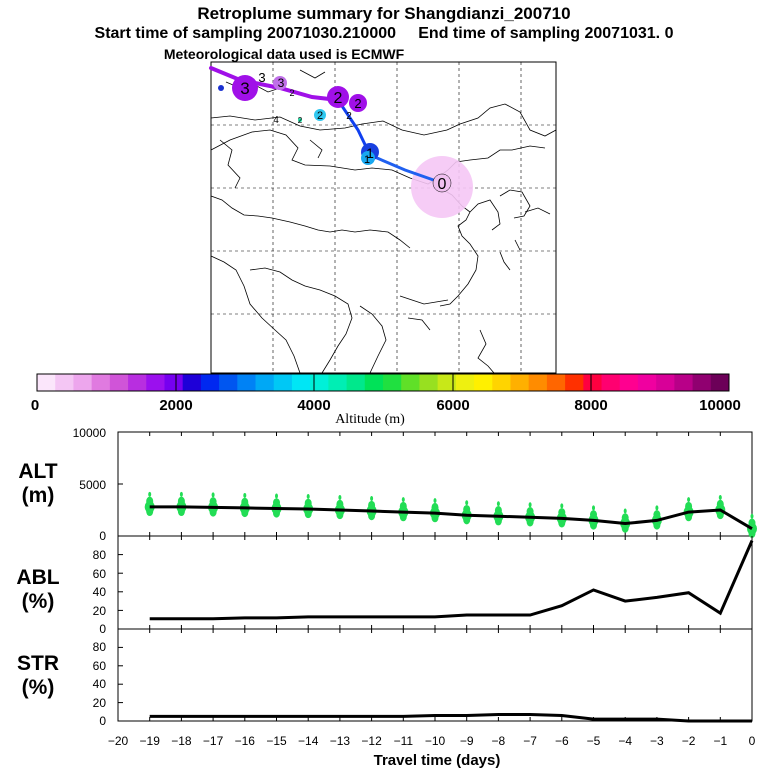  Describe the element at coordinates (276, 741) in the screenshot. I see `x-tick-label: −15` at that location.